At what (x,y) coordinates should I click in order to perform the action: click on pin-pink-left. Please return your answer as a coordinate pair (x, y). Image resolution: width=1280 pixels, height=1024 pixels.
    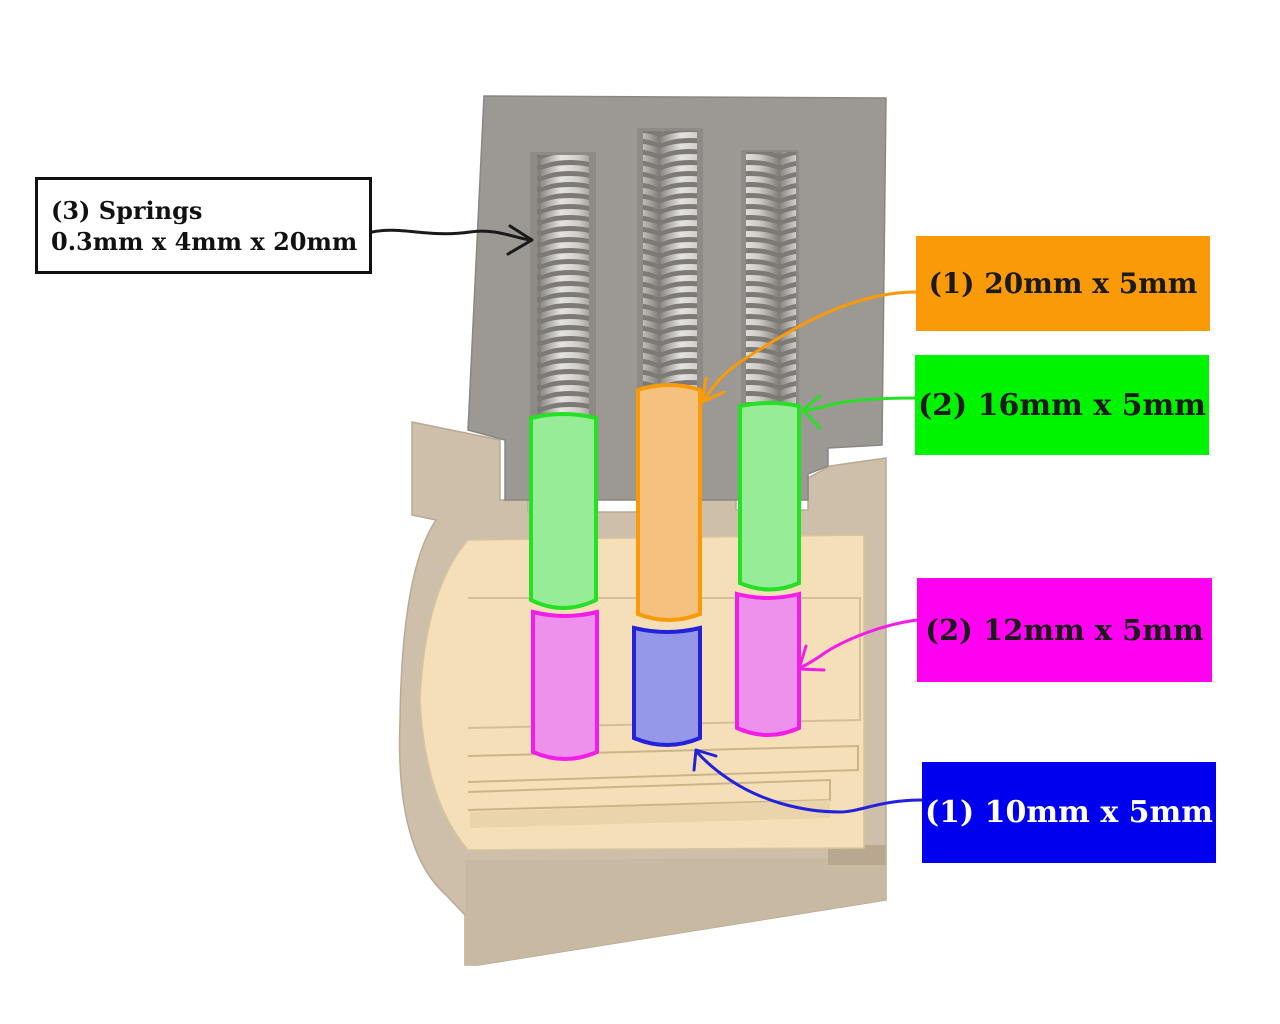
    Looking at the image, I should click on (565, 685).